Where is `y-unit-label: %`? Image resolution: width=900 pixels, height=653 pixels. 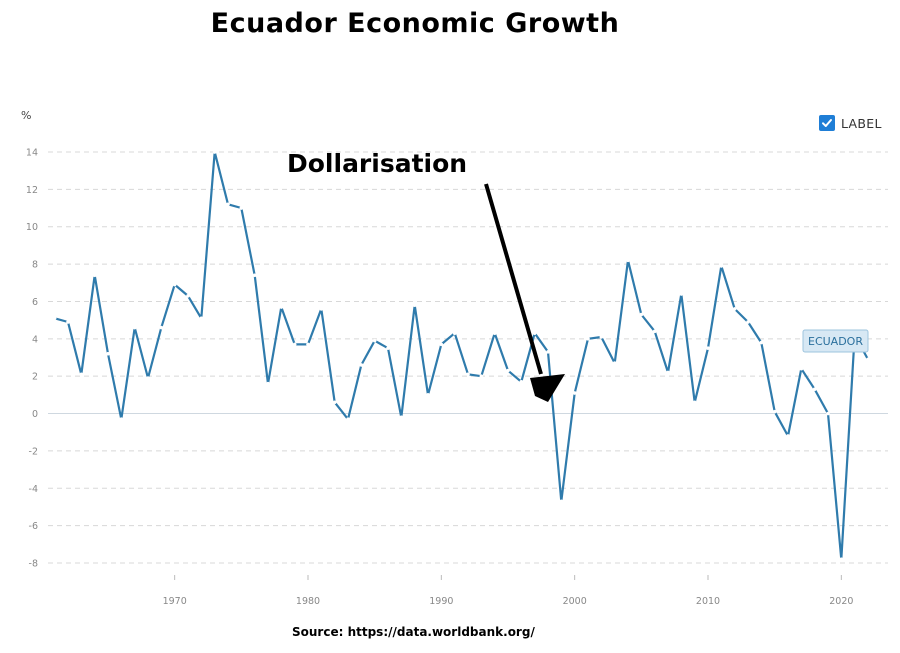
y-unit-label: % is located at coordinates (26, 115).